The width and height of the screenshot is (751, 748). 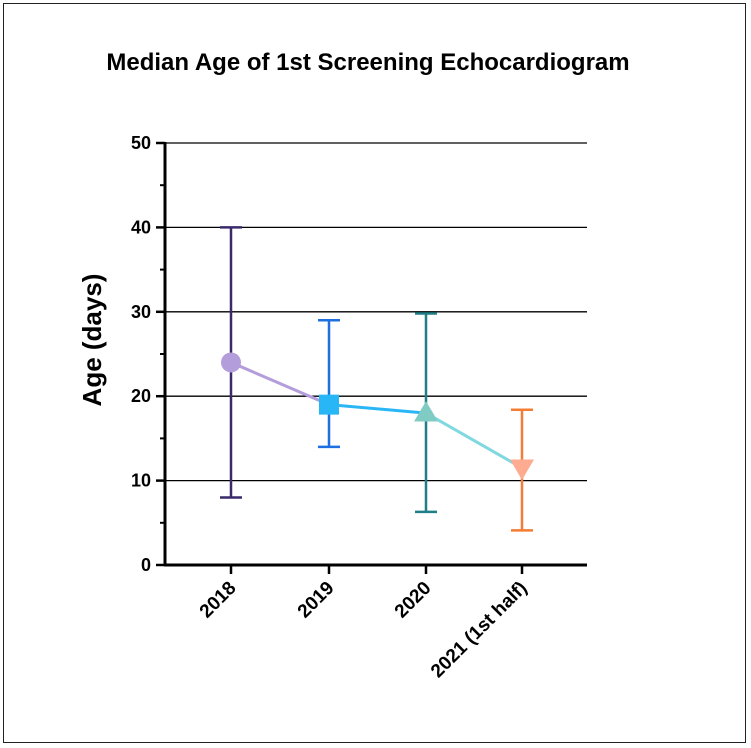 What do you see at coordinates (479, 630) in the screenshot?
I see `x-tick-label: 2021 (1st half)` at bounding box center [479, 630].